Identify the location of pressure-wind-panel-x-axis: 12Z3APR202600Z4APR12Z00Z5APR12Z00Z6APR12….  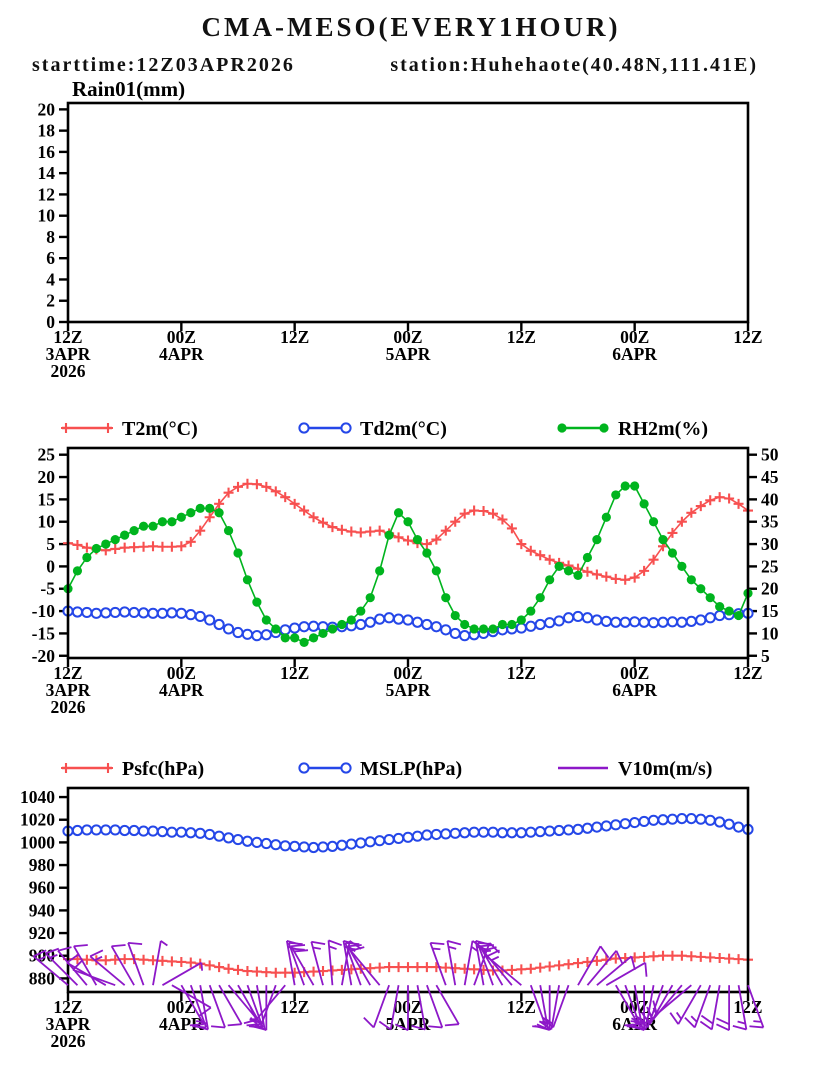
(404, 1021).